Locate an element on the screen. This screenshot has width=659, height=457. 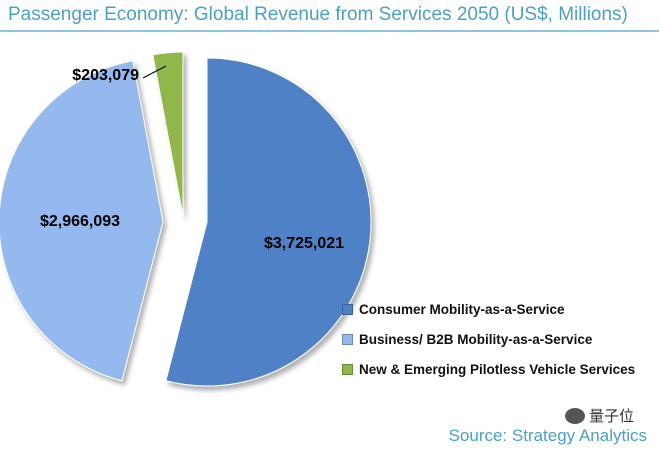
legend-label: Consumer Mobility-as-a-Service is located at coordinates (462, 309).